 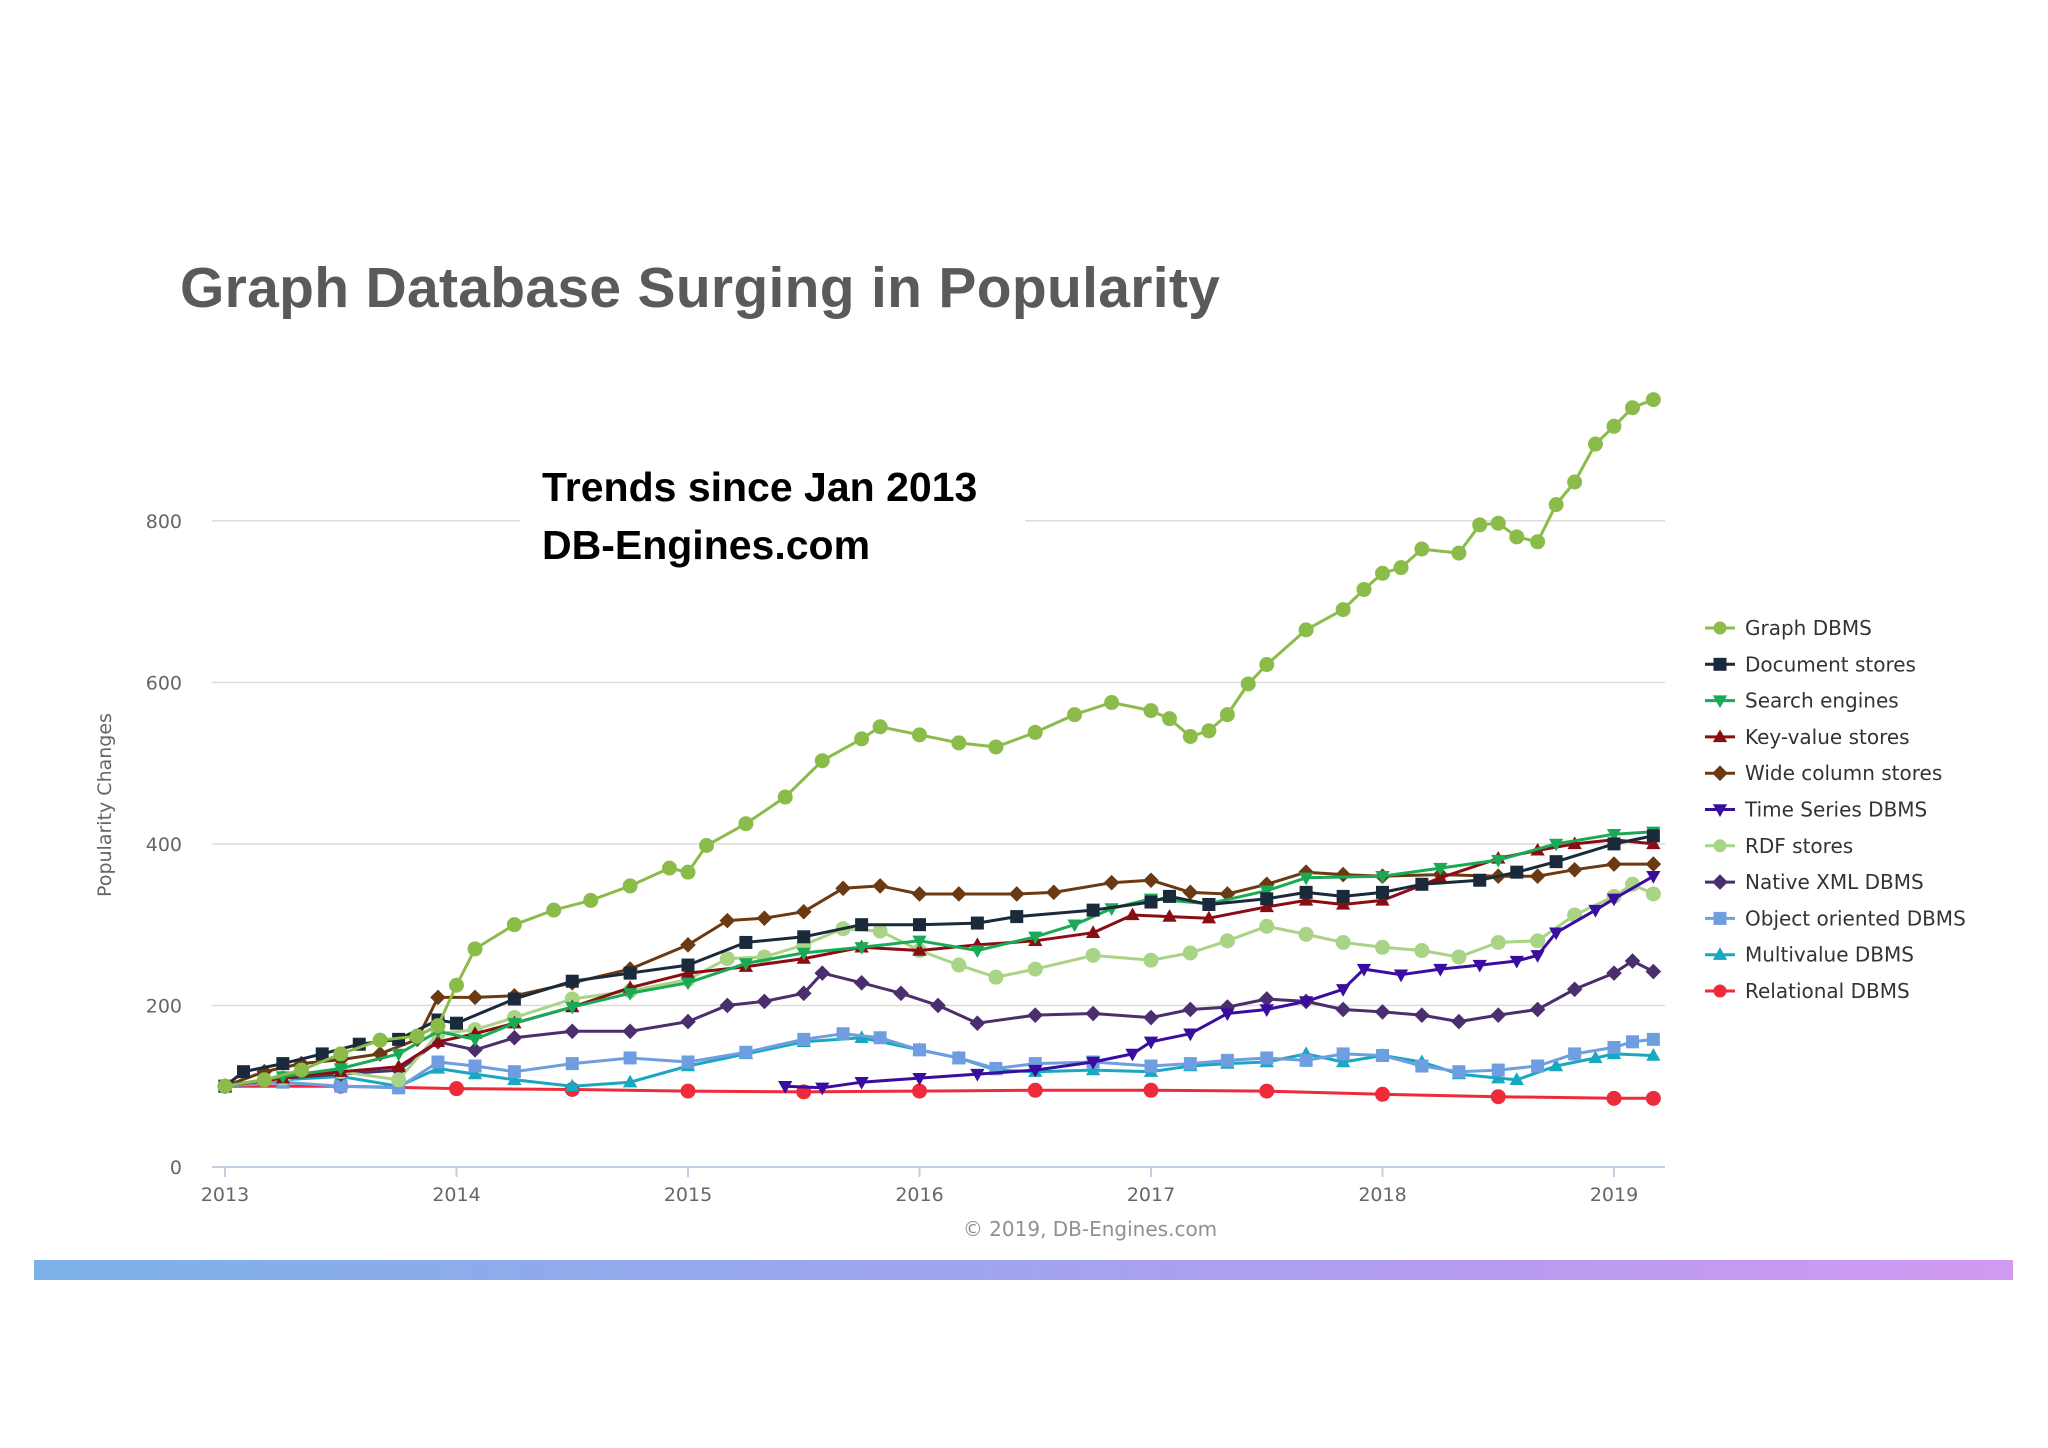 I want to click on legend-item-search-engines: Search engines, so click(x=1802, y=701).